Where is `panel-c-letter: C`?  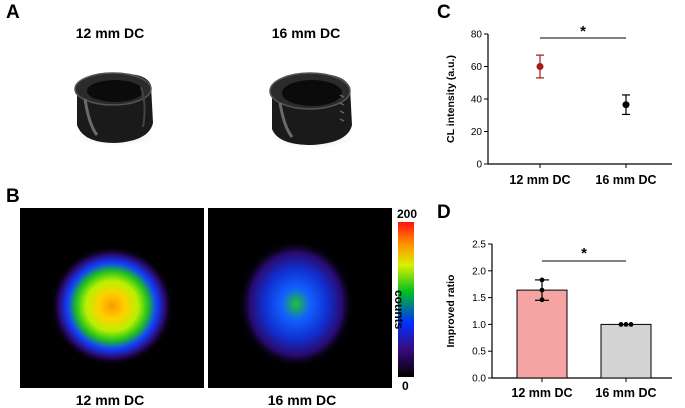 panel-c-letter: C is located at coordinates (444, 12).